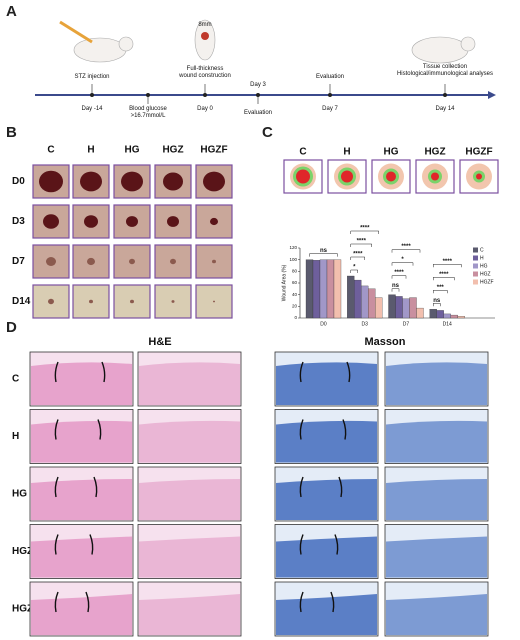 The width and height of the screenshot is (520, 640). I want to click on column-label: H, so click(90, 150).